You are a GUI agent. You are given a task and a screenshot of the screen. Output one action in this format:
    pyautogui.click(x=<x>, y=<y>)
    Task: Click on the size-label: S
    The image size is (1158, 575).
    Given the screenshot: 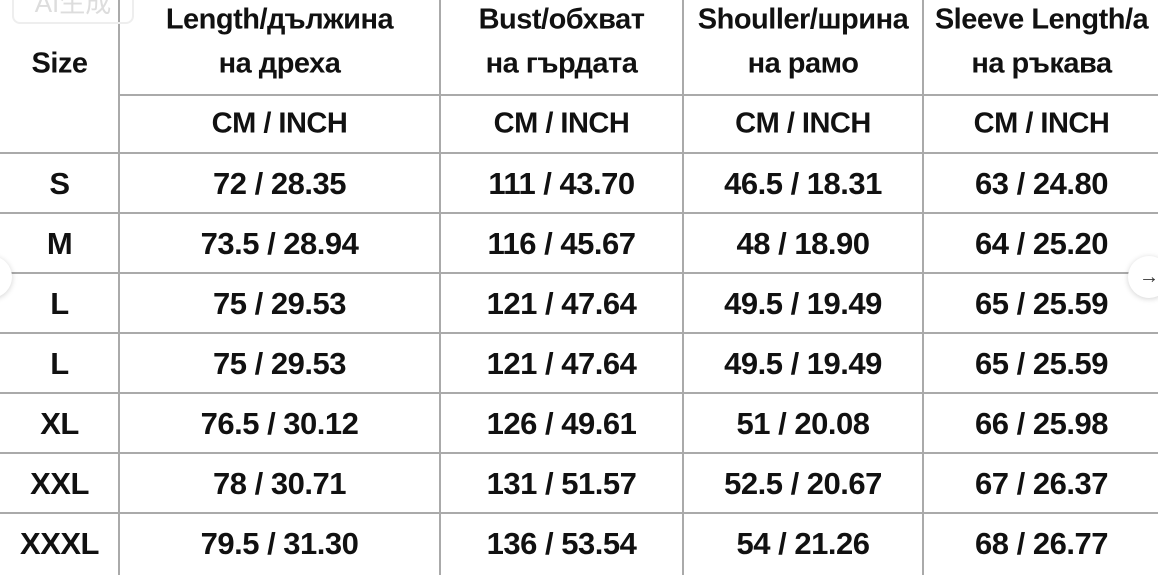 What is the action you would take?
    pyautogui.click(x=59, y=183)
    